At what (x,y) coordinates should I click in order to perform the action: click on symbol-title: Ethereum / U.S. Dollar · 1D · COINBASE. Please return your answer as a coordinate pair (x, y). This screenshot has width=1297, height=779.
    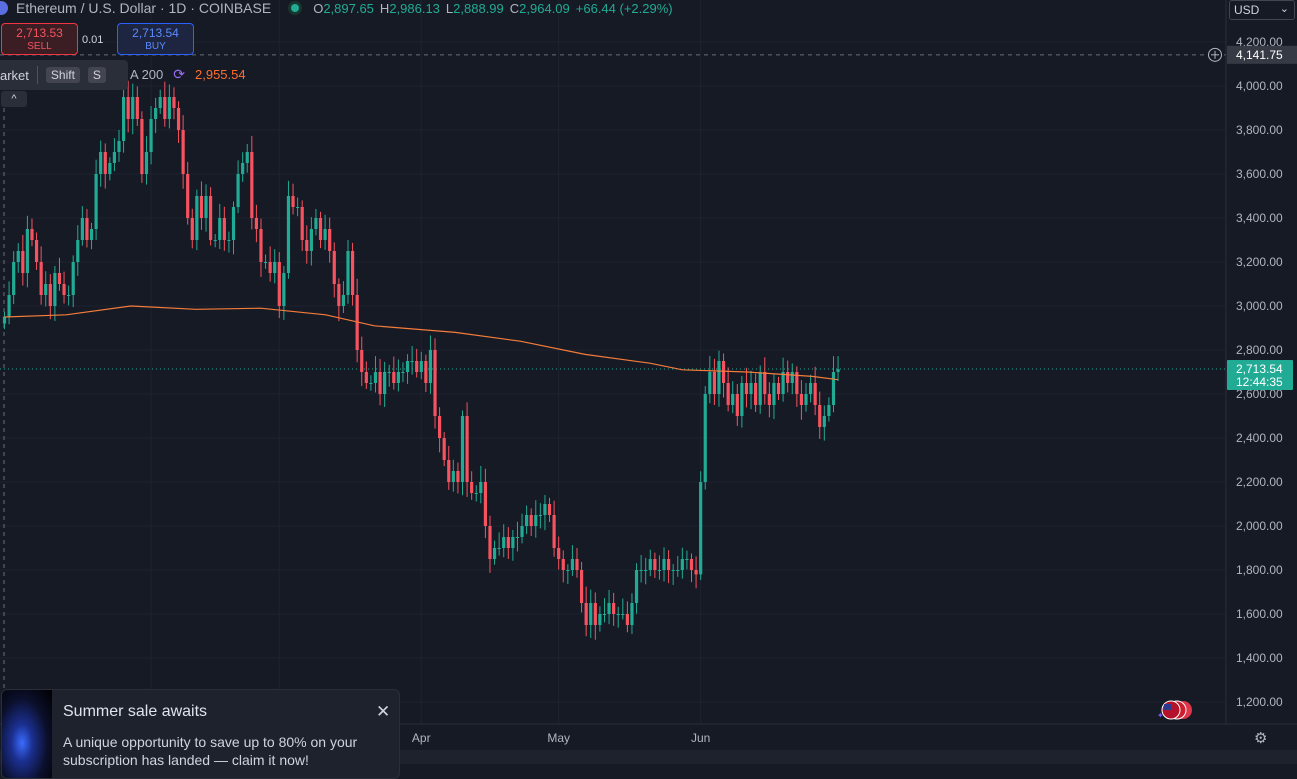
    Looking at the image, I should click on (143, 8).